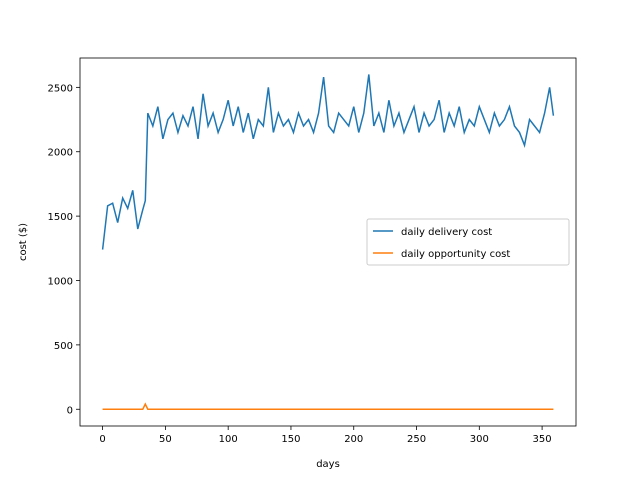 The height and width of the screenshot is (480, 640). Describe the element at coordinates (328, 406) in the screenshot. I see `line-series` at that location.